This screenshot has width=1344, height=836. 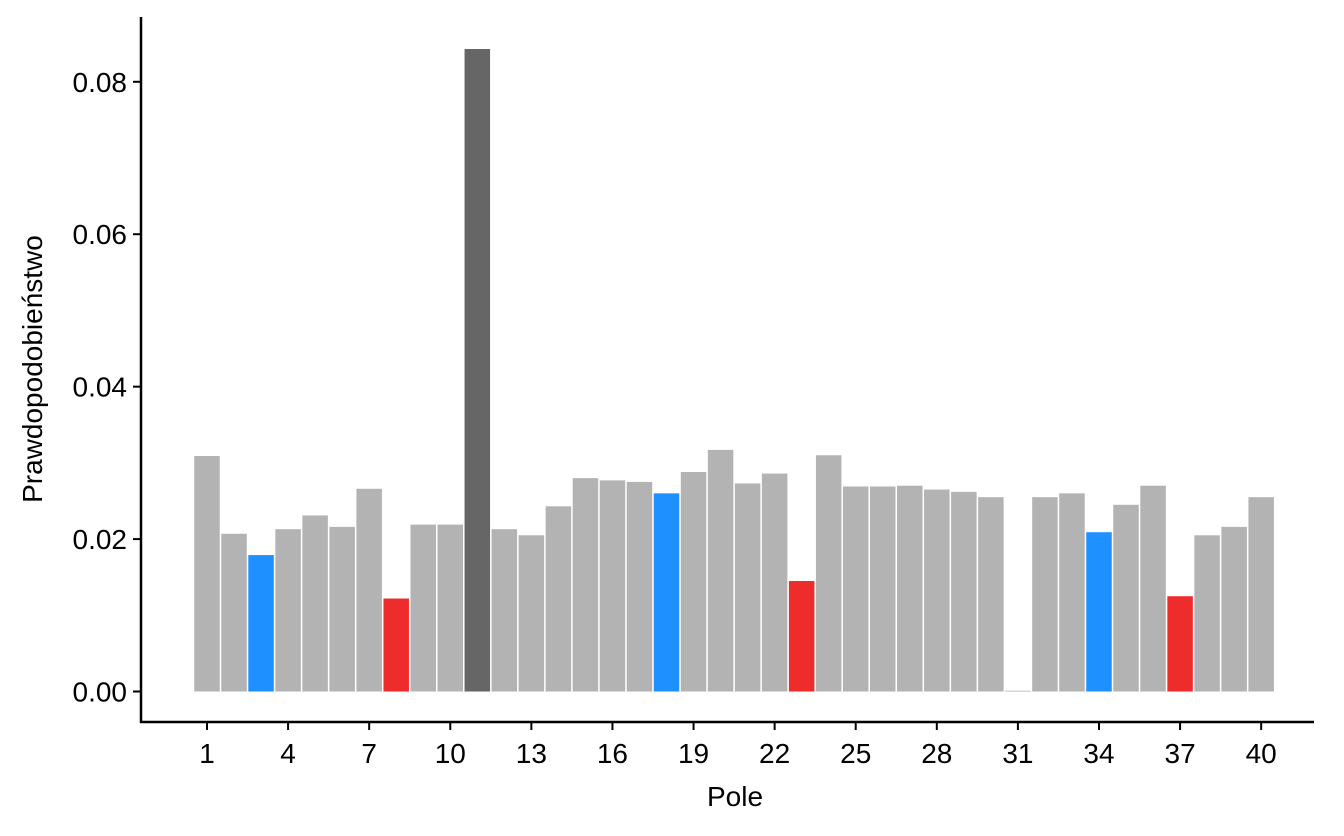 I want to click on x-axis-label: Pole, so click(x=735, y=796).